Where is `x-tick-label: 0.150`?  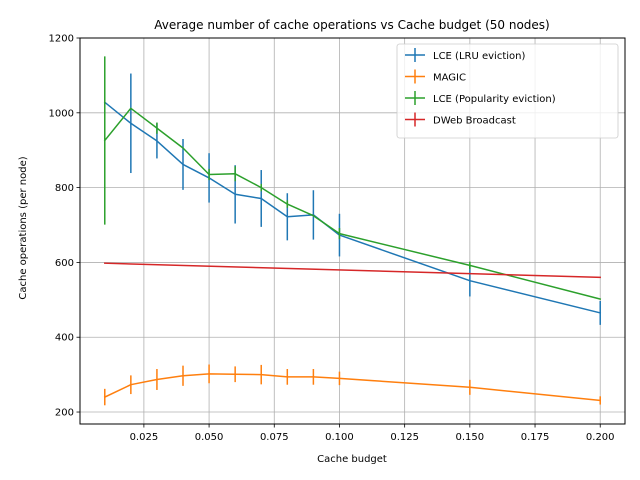 x-tick-label: 0.150 is located at coordinates (470, 437).